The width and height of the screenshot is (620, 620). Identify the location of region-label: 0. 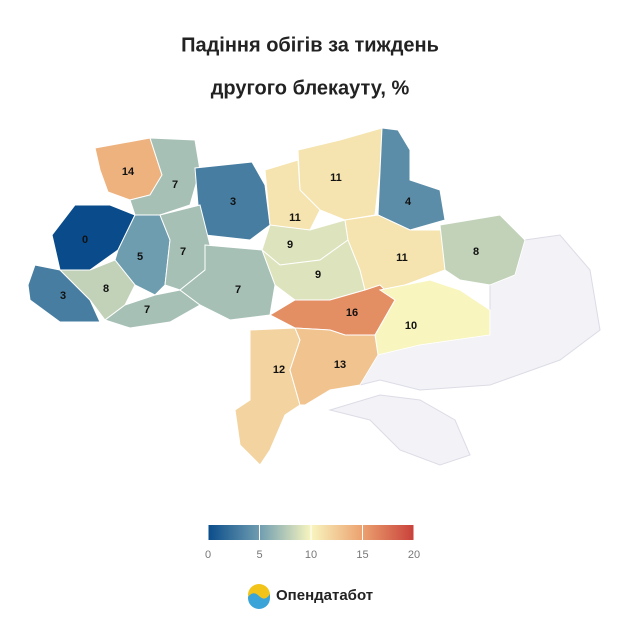
(85, 240).